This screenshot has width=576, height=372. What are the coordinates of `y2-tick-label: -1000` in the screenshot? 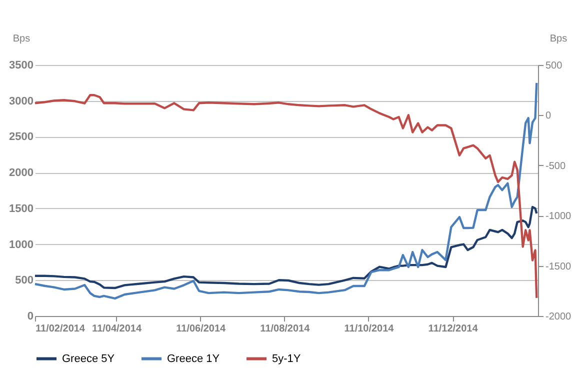 It's located at (559, 216).